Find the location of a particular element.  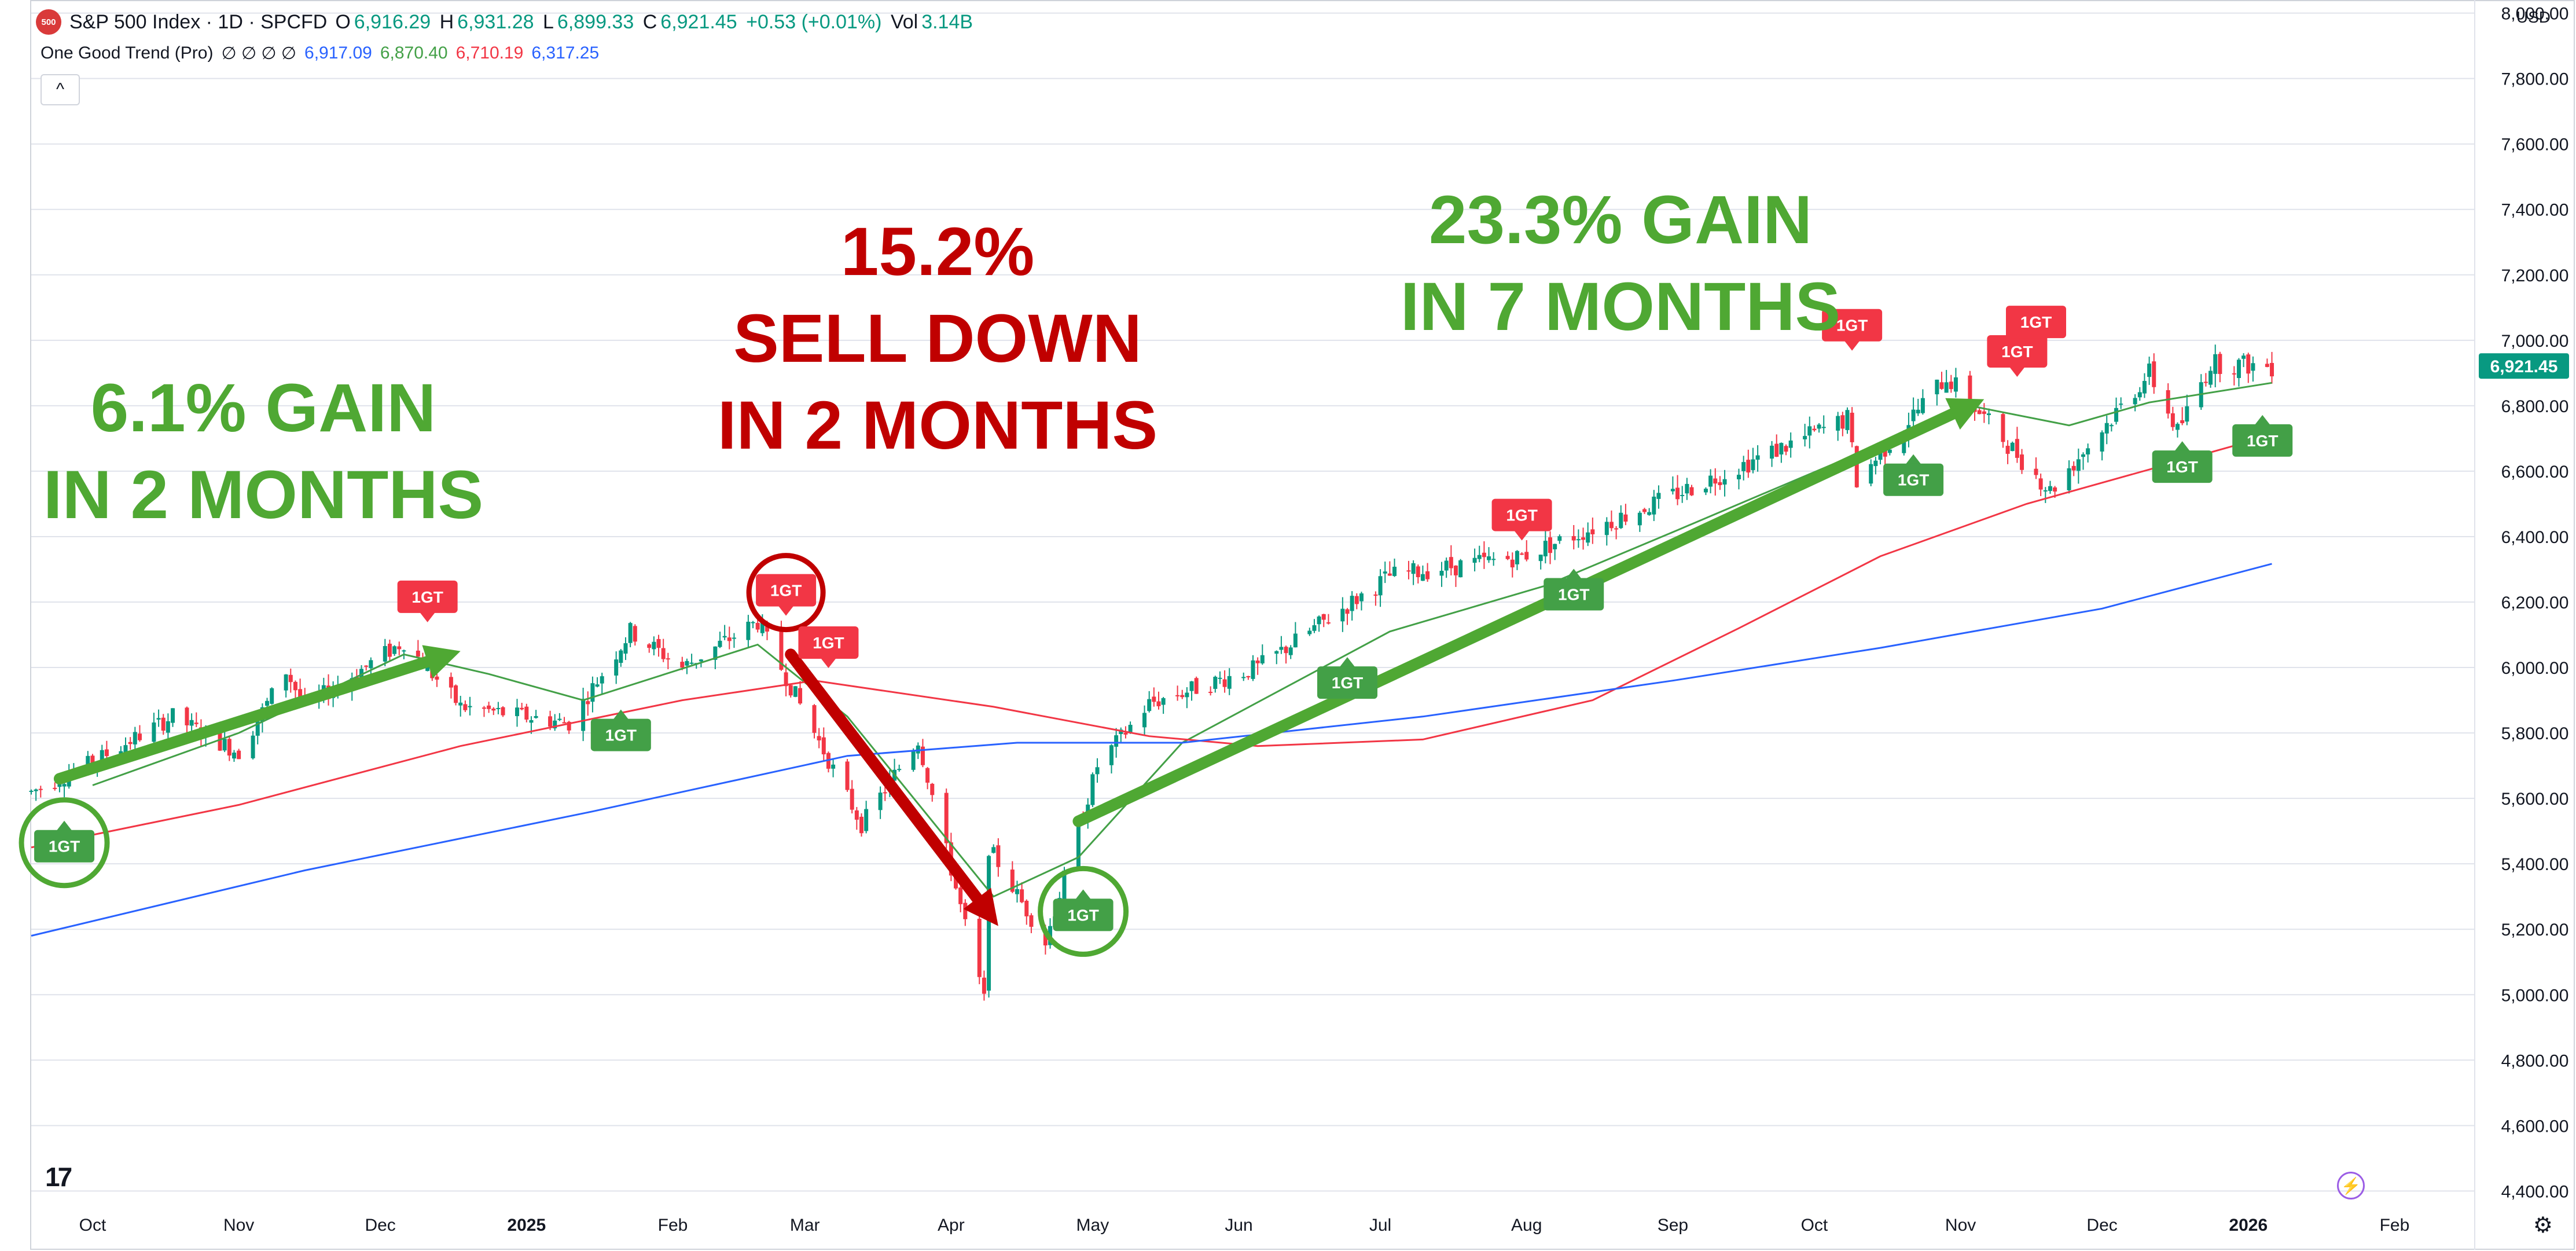

y-tick-label: 7,200.00 is located at coordinates (2535, 275).